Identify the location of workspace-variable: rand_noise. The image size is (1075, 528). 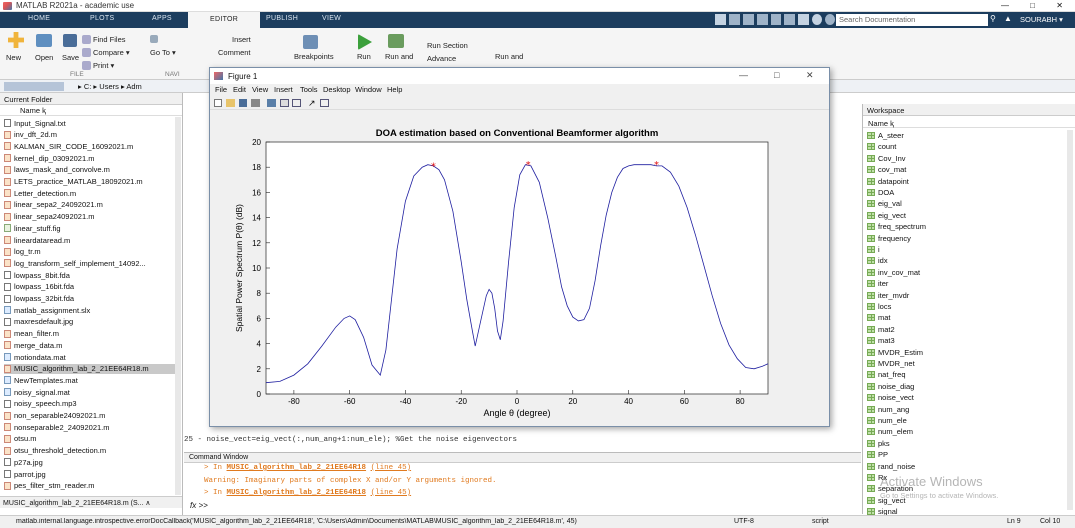
(891, 466).